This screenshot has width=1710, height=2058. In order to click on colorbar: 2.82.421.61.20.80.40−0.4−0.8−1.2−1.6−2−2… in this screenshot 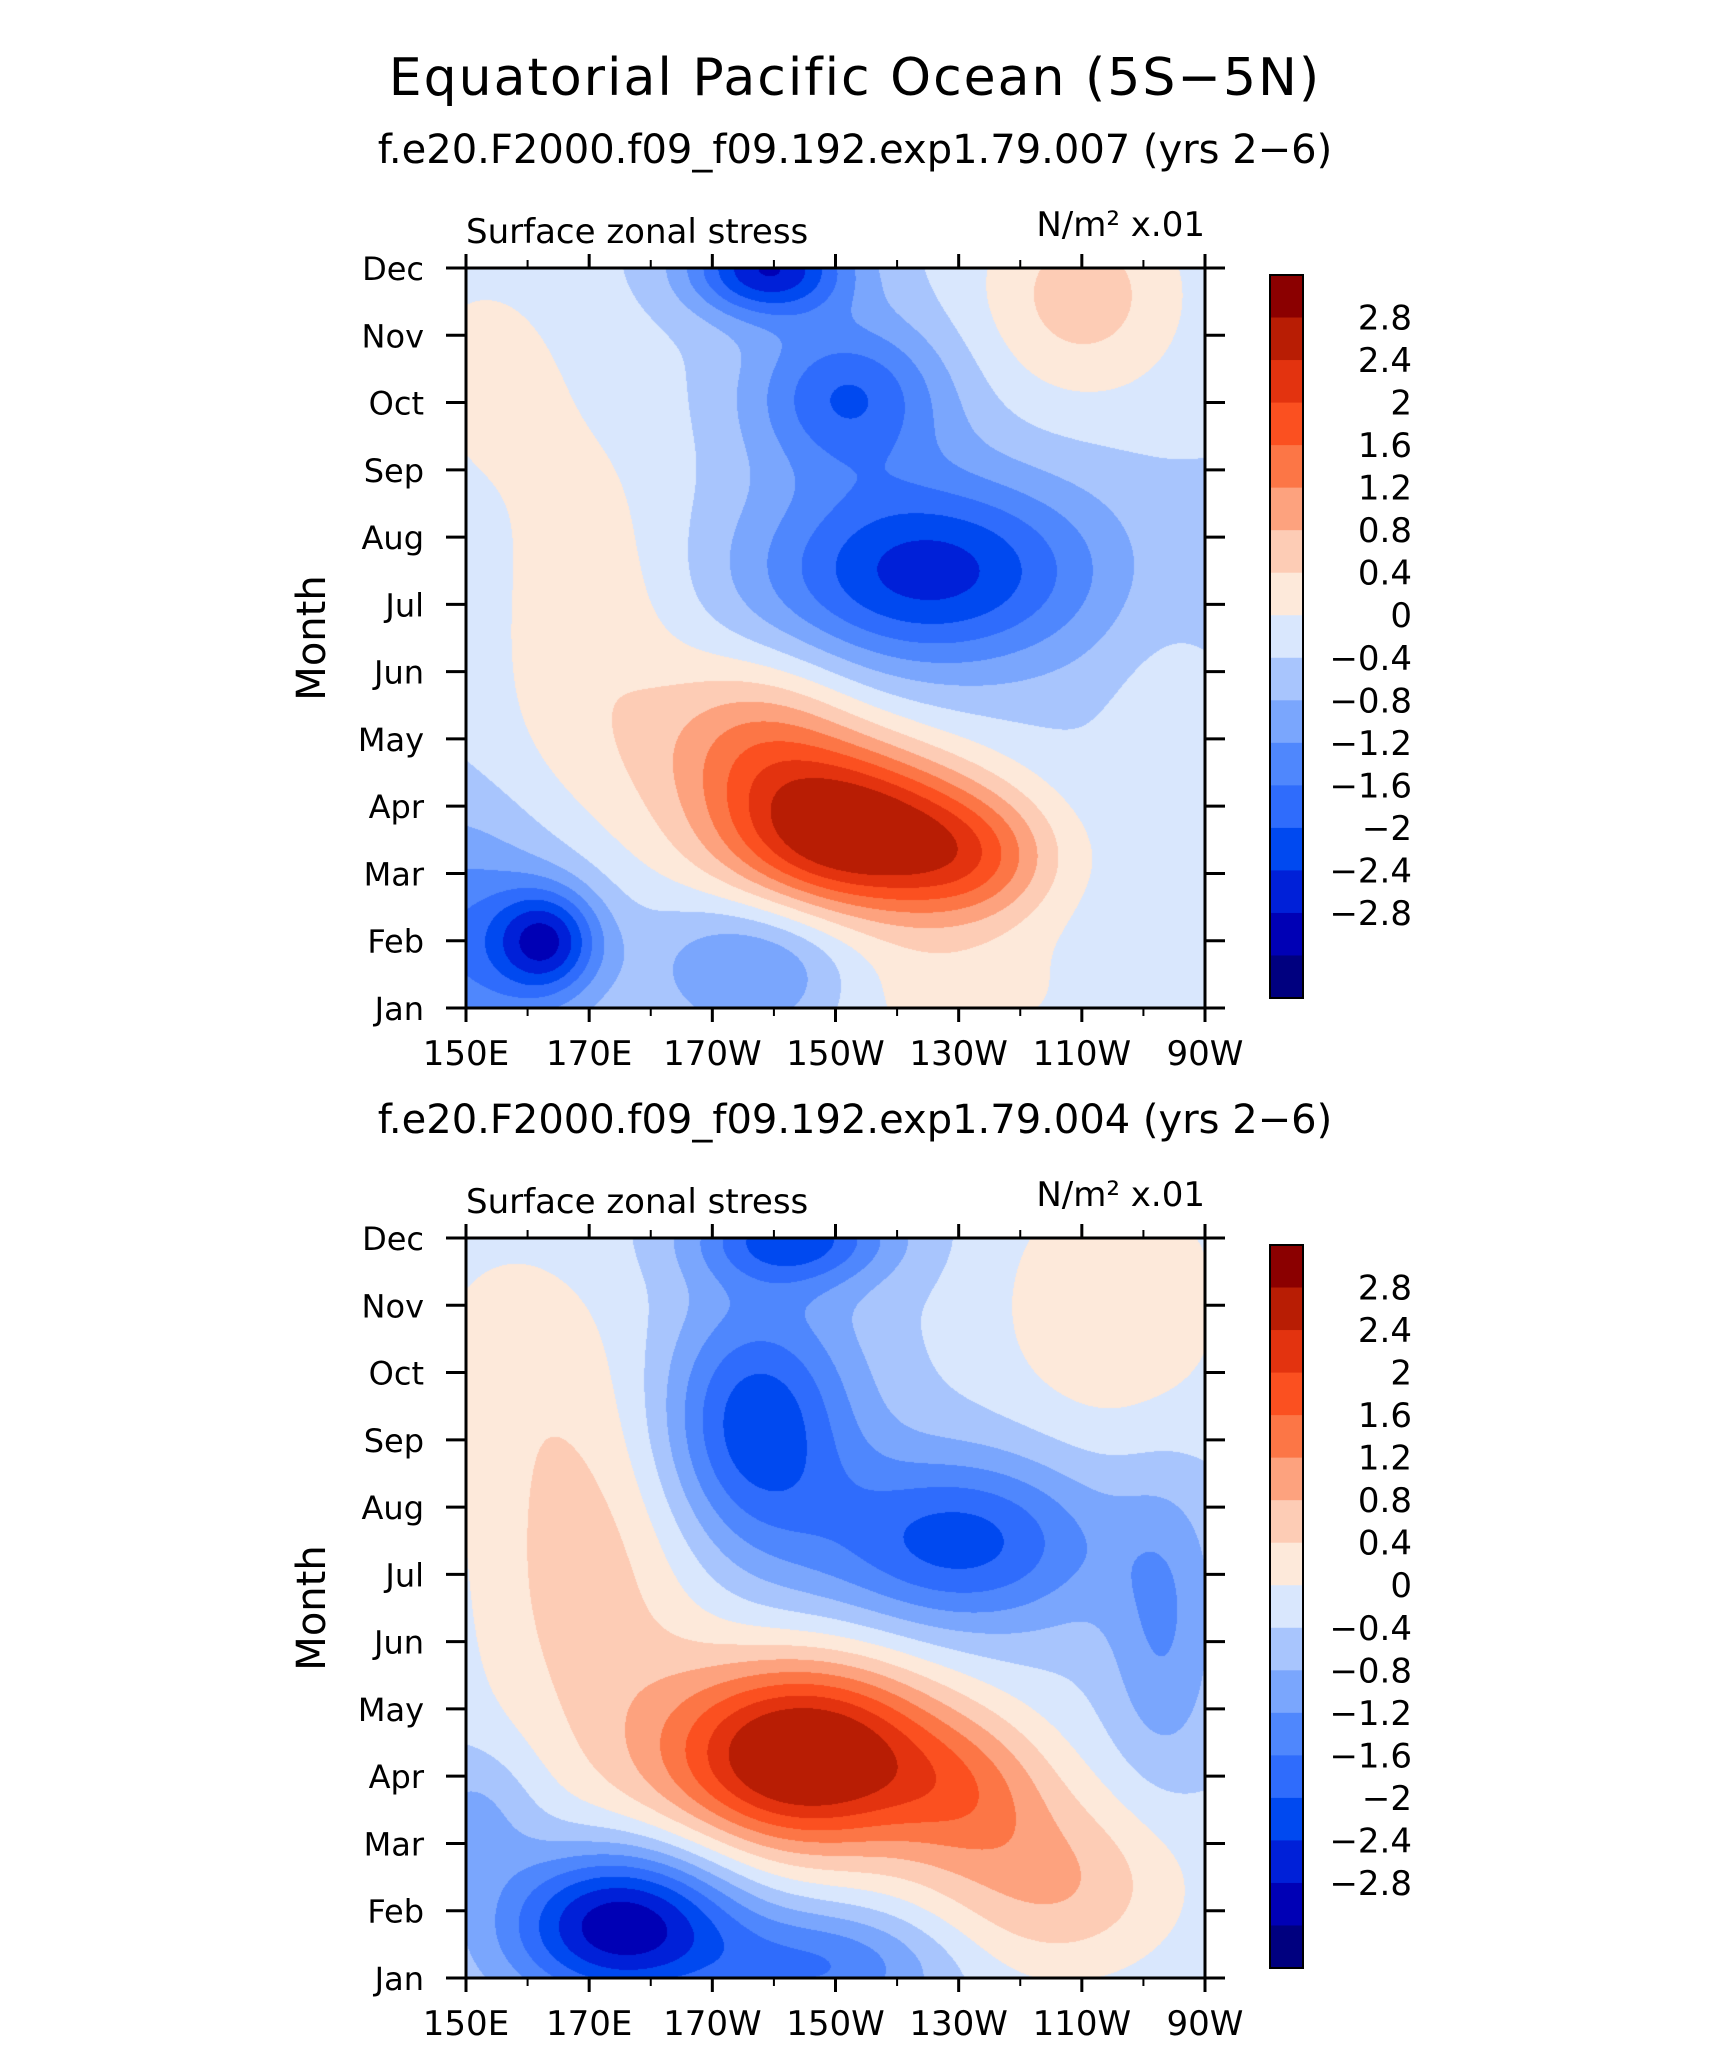, I will do `click(1340, 1606)`.